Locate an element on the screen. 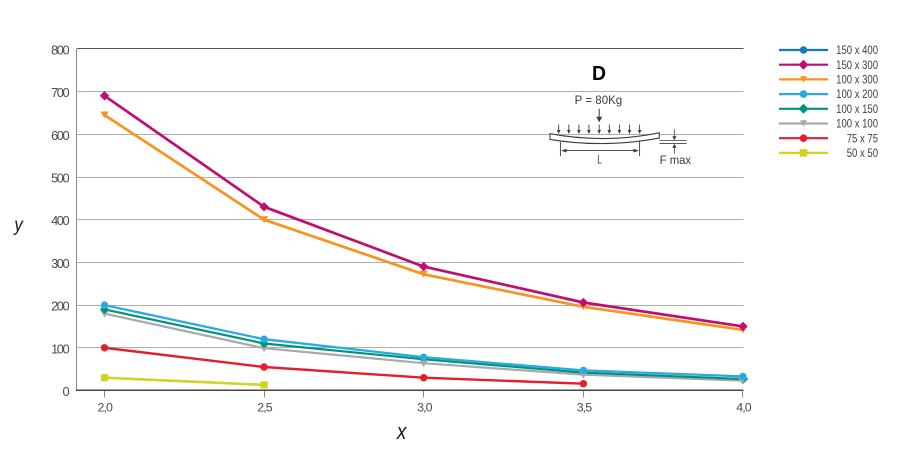 The image size is (900, 455). svg-text: 100 x 200 is located at coordinates (857, 94).